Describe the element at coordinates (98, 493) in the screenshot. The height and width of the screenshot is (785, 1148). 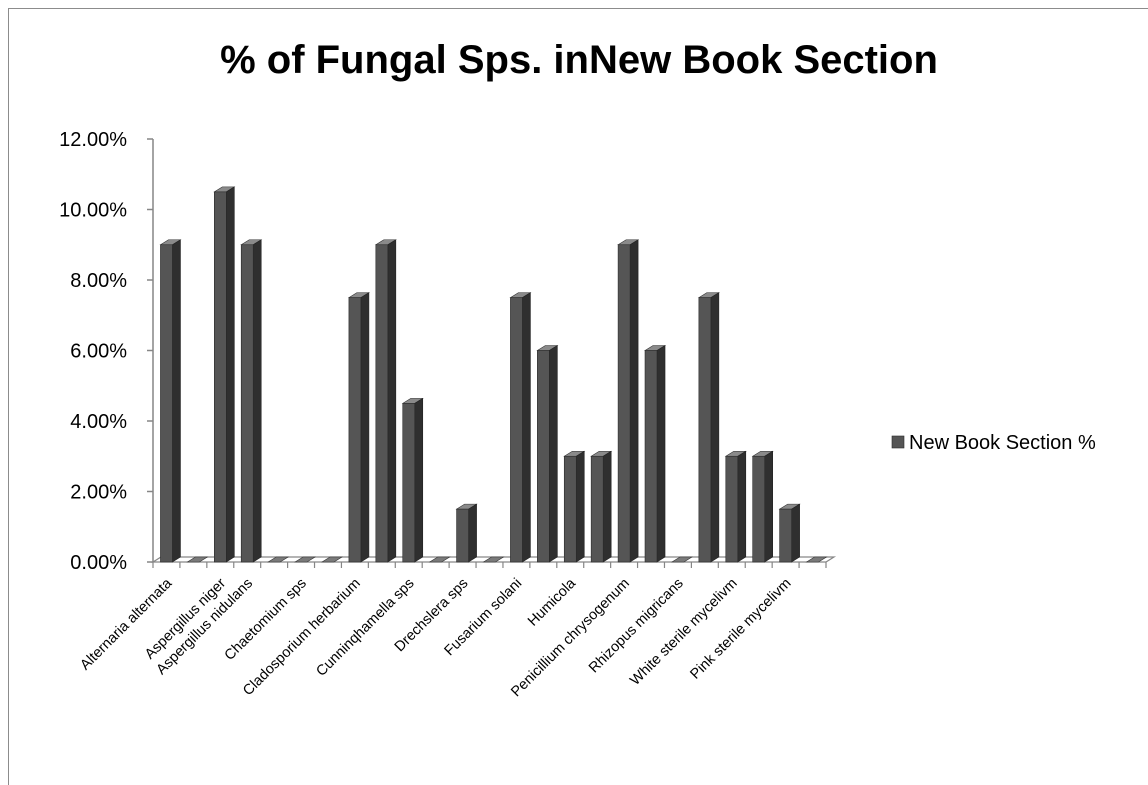
I see `y-tick-label: 2.00%` at that location.